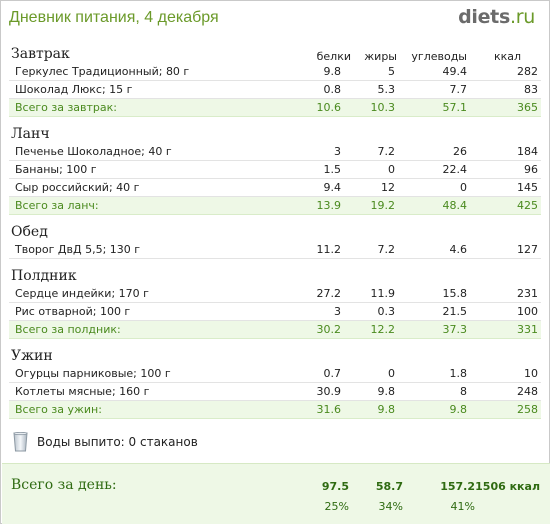 This screenshot has height=524, width=550. Describe the element at coordinates (460, 151) in the screenshot. I see `cell-carbs: 26` at that location.